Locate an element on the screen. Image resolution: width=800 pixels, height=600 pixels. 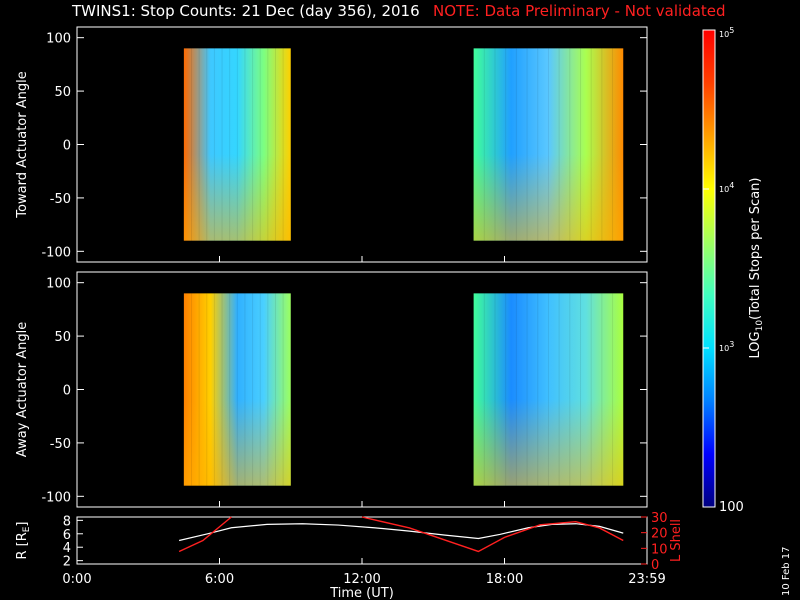
away-ytick-label: 100 is located at coordinates (58, 284).